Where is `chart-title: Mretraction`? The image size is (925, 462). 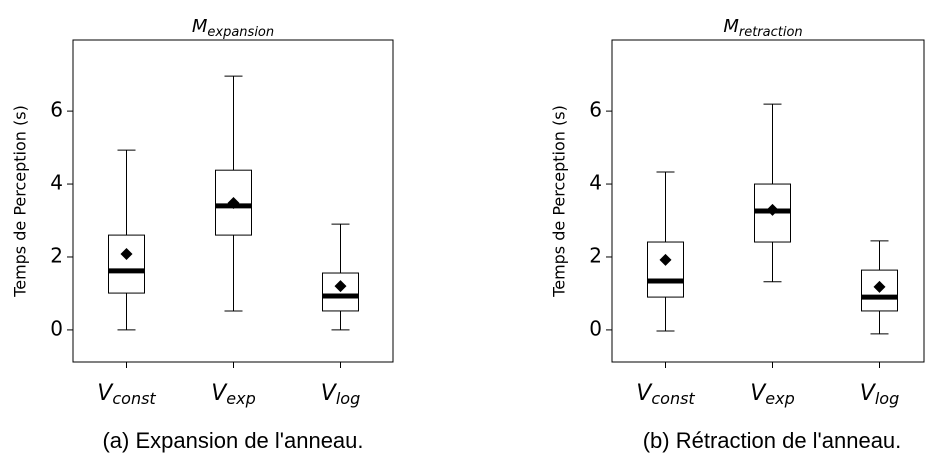 chart-title: Mretraction is located at coordinates (762, 28).